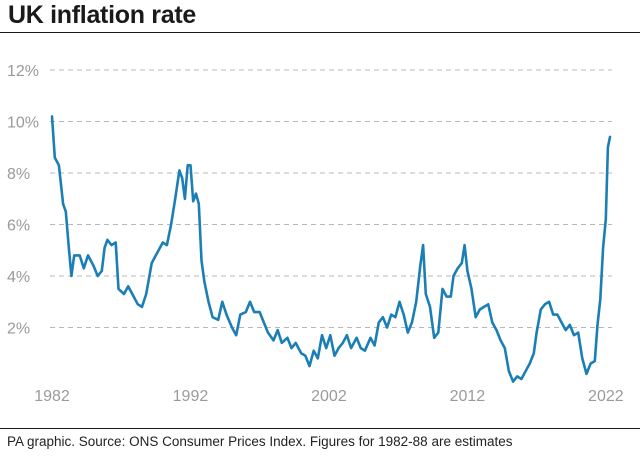  Describe the element at coordinates (23, 71) in the screenshot. I see `y-tick-label: 12%` at that location.